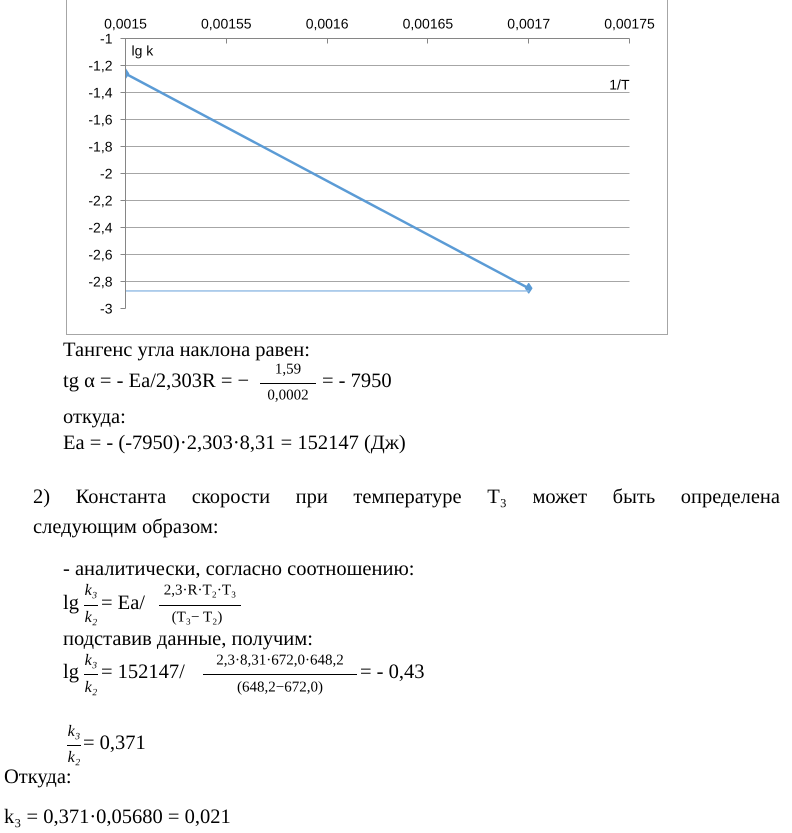  I want to click on y-tick-label: -2,4, so click(100, 228).